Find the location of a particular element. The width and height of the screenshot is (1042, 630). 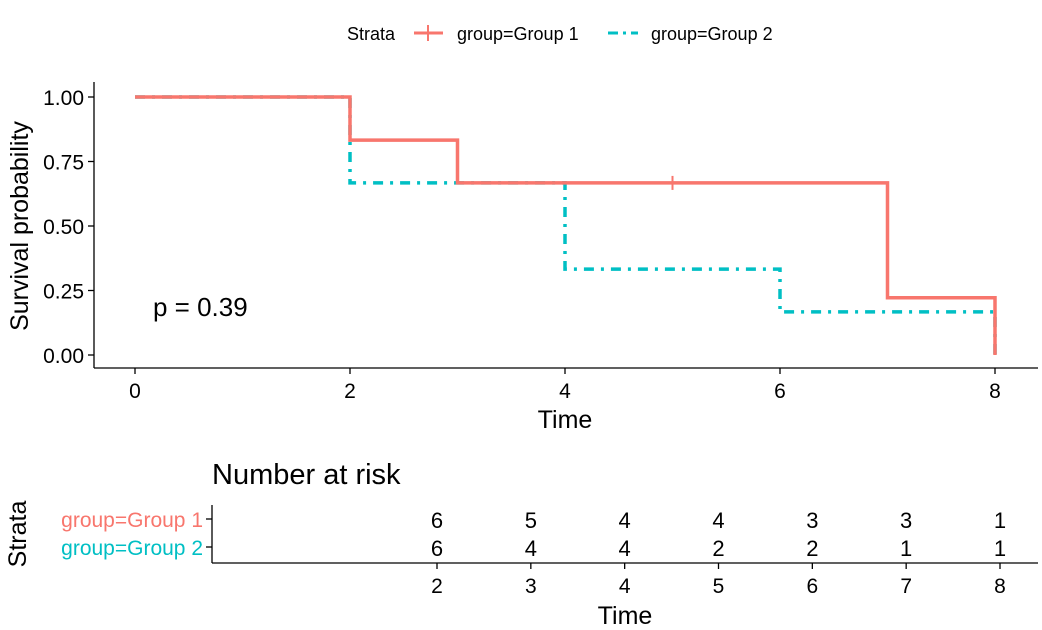

x-tick-label: 8 is located at coordinates (995, 391).